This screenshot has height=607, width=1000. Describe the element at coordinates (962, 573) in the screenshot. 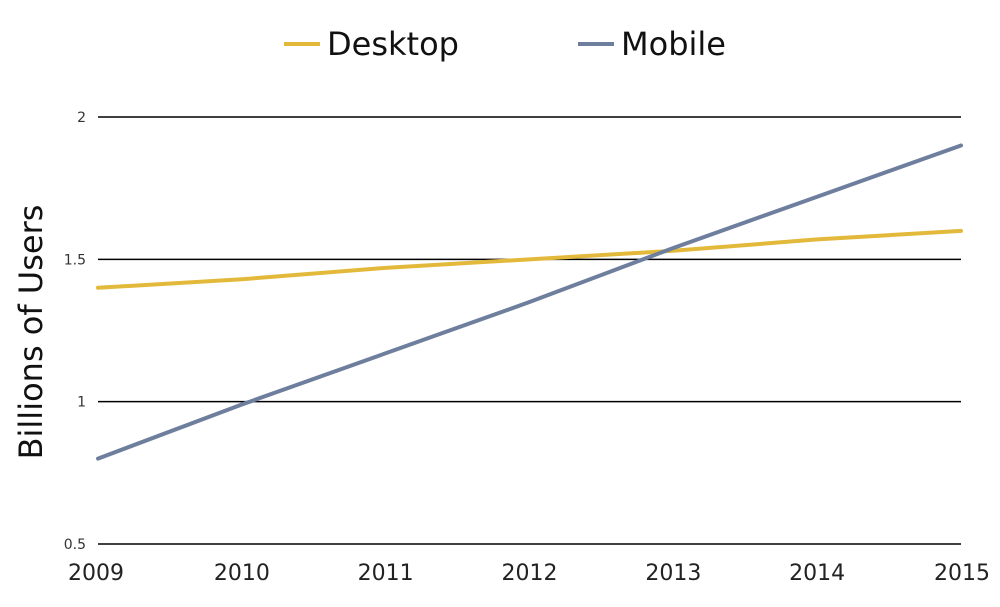

I see `x-tick-label: 2015` at that location.